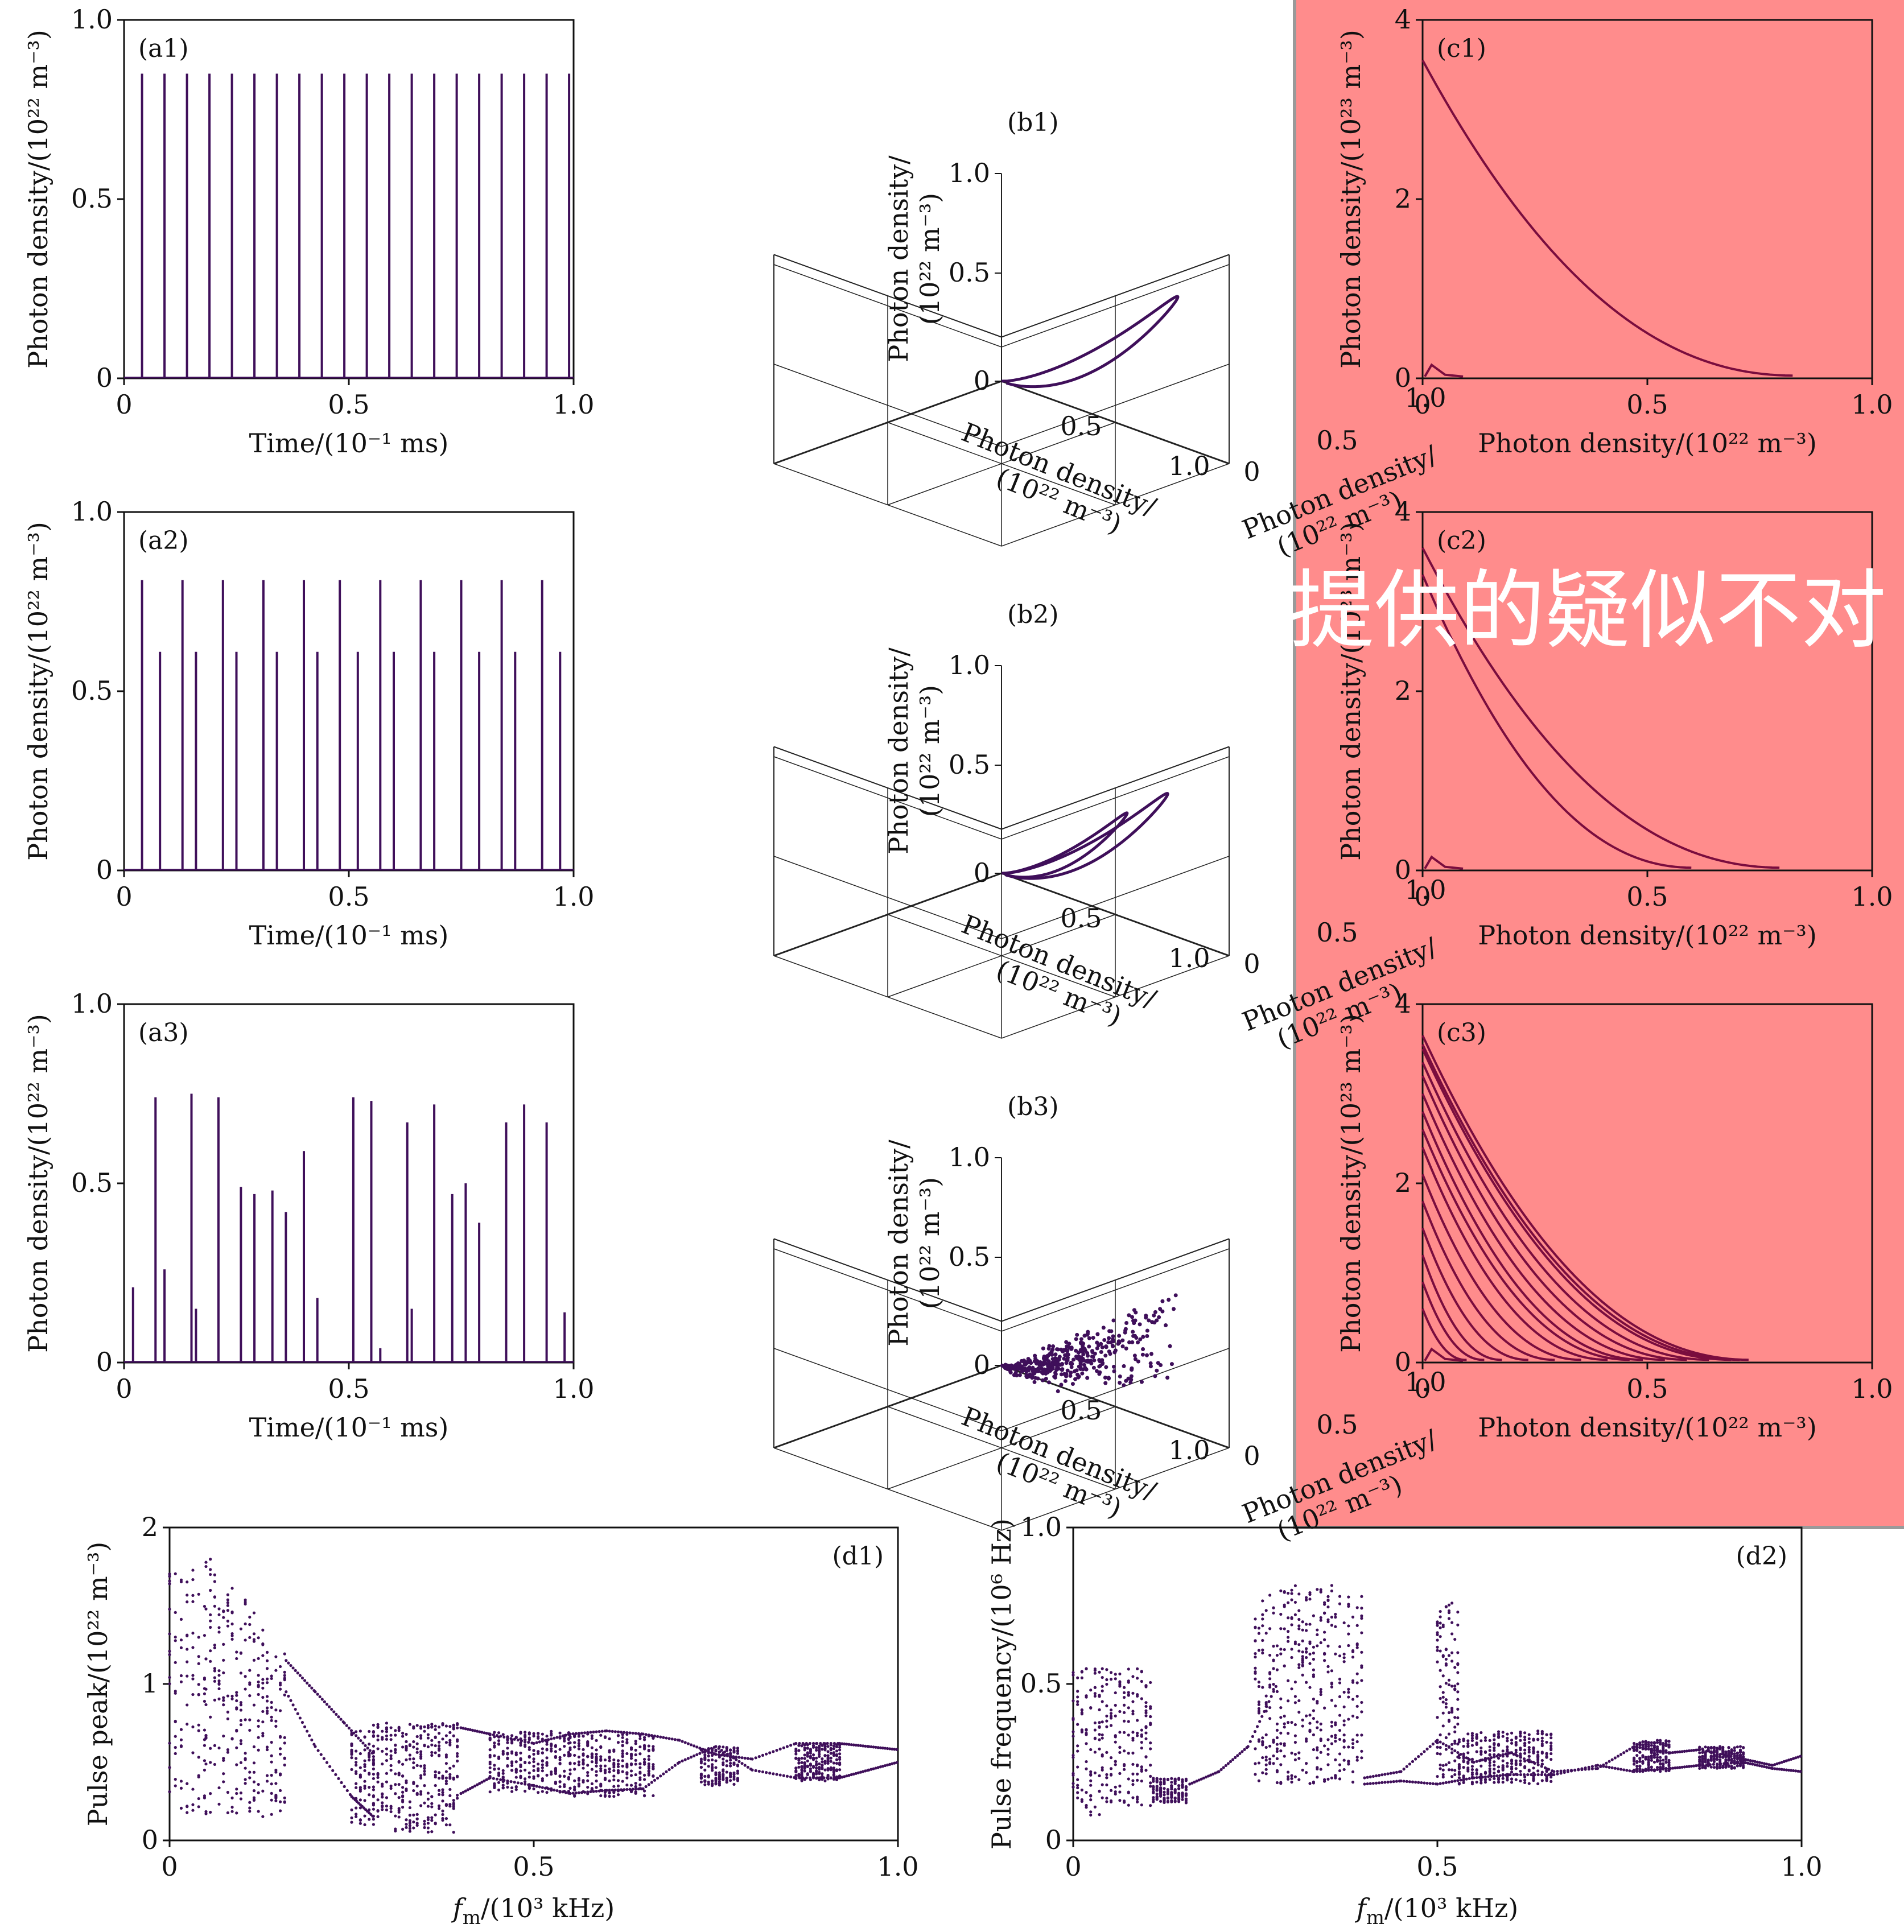 The width and height of the screenshot is (1904, 1932). I want to click on watermark-text: 提供的疑似不对, so click(1587, 611).